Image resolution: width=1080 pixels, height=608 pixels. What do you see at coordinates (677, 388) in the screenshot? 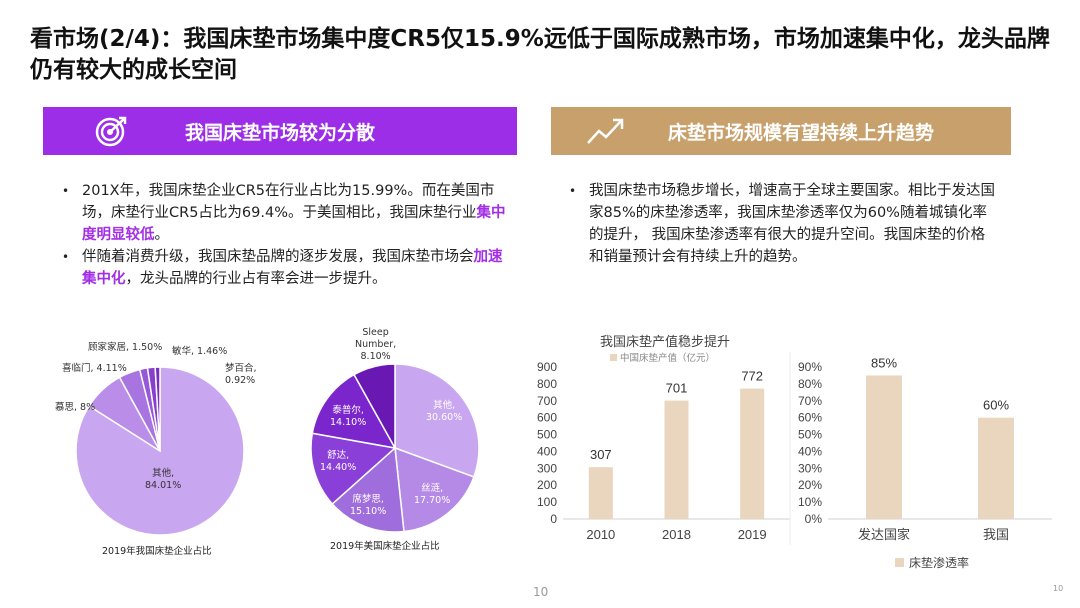
I see `bar1-value-label: 701` at bounding box center [677, 388].